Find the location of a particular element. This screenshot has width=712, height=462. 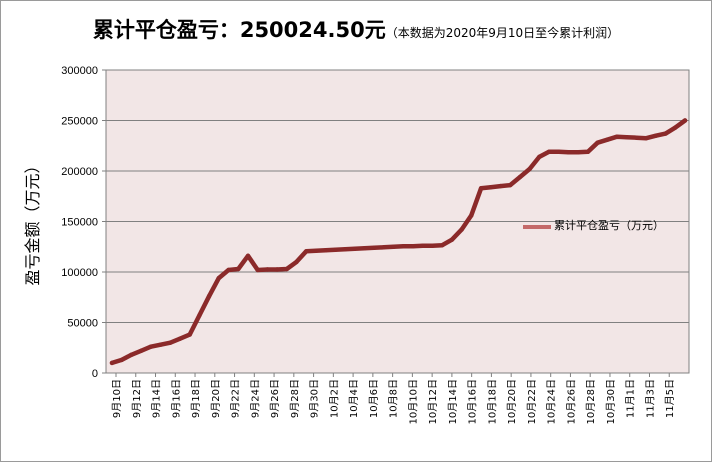

x-tick-label: 10月28日 is located at coordinates (591, 401).